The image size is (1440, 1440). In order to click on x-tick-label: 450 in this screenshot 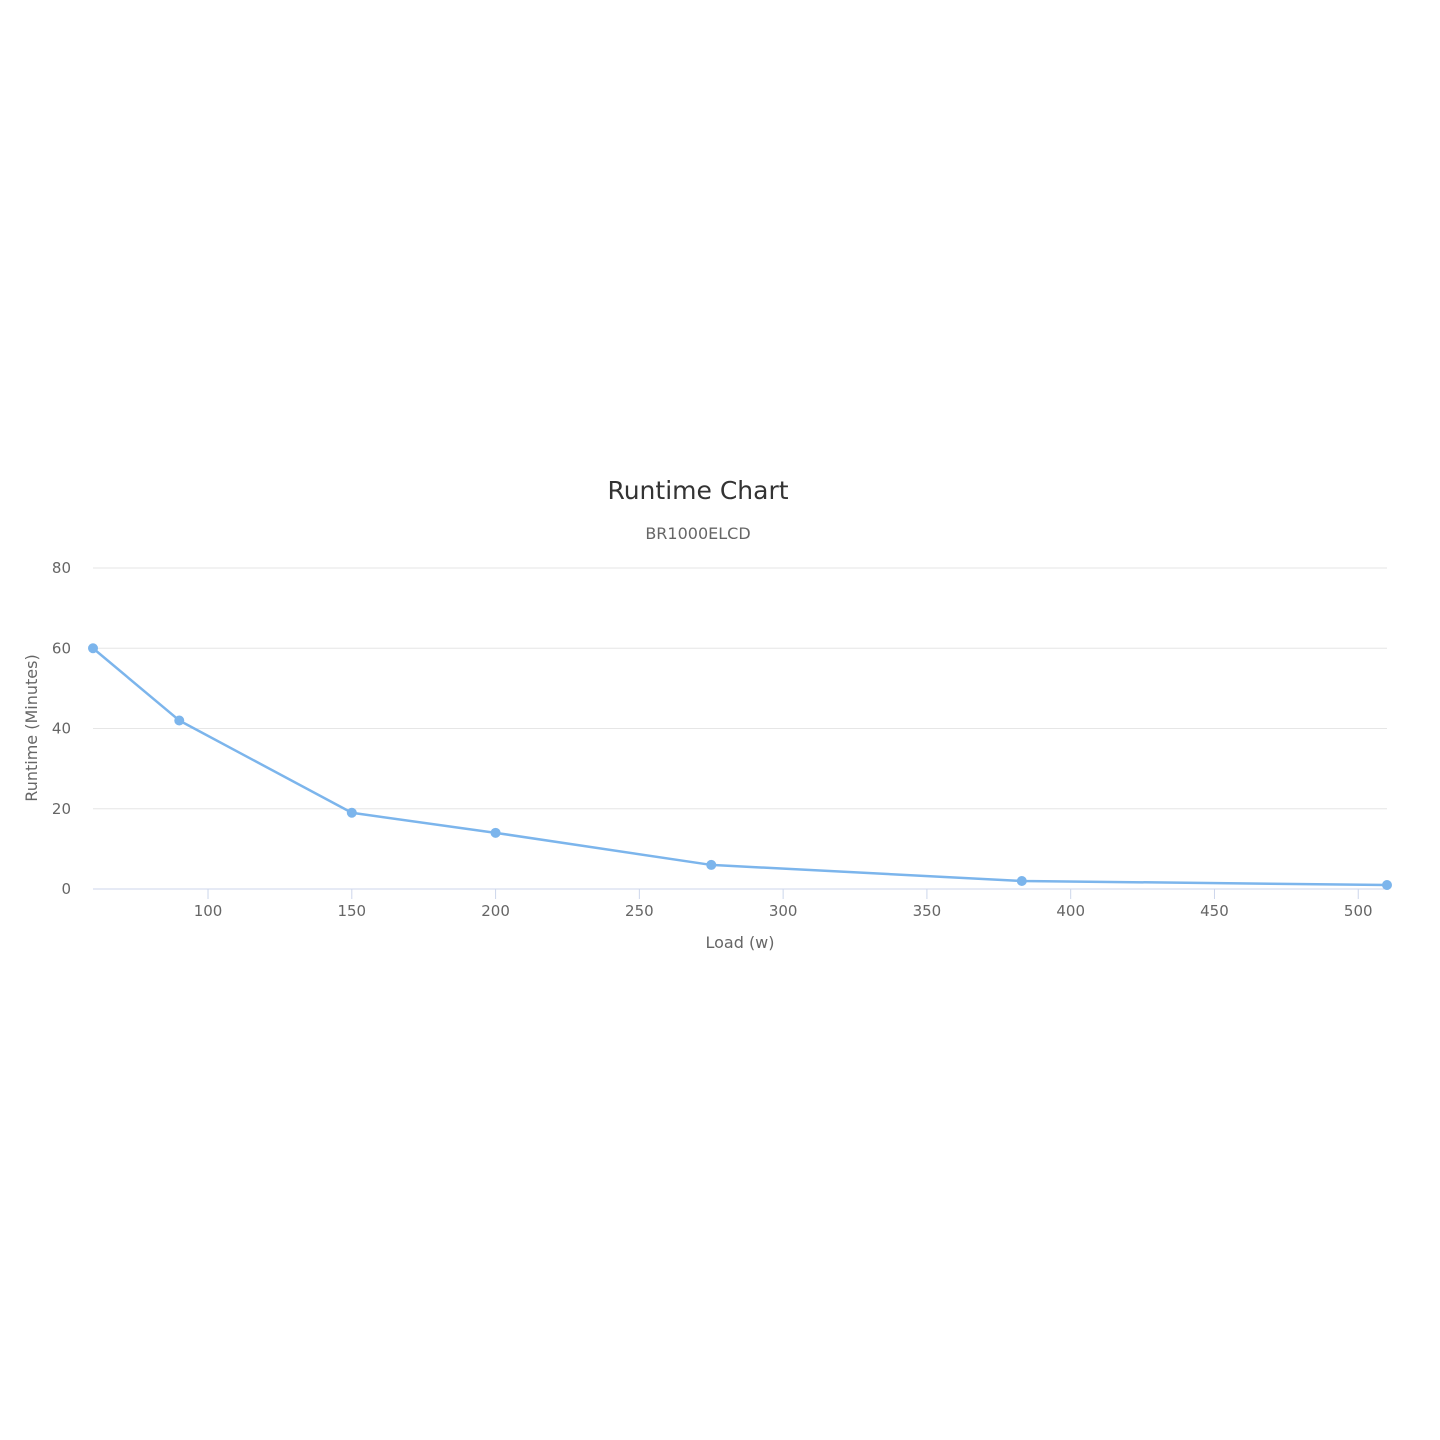, I will do `click(1214, 911)`.